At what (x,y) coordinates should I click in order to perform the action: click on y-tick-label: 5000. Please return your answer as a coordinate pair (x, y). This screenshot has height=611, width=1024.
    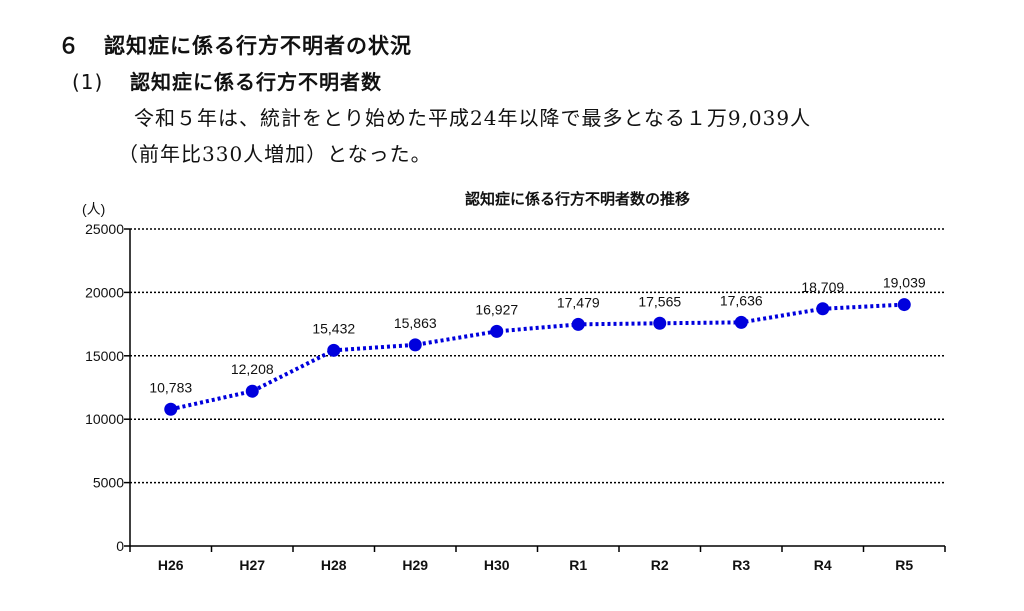
    Looking at the image, I should click on (108, 483).